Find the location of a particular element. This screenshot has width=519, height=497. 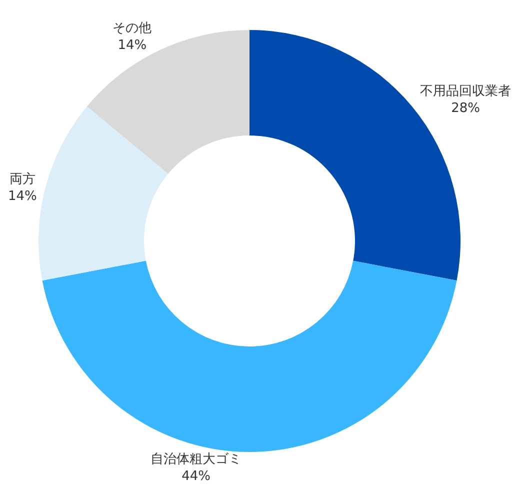

slice-label: 不用品回収業者 is located at coordinates (466, 92).